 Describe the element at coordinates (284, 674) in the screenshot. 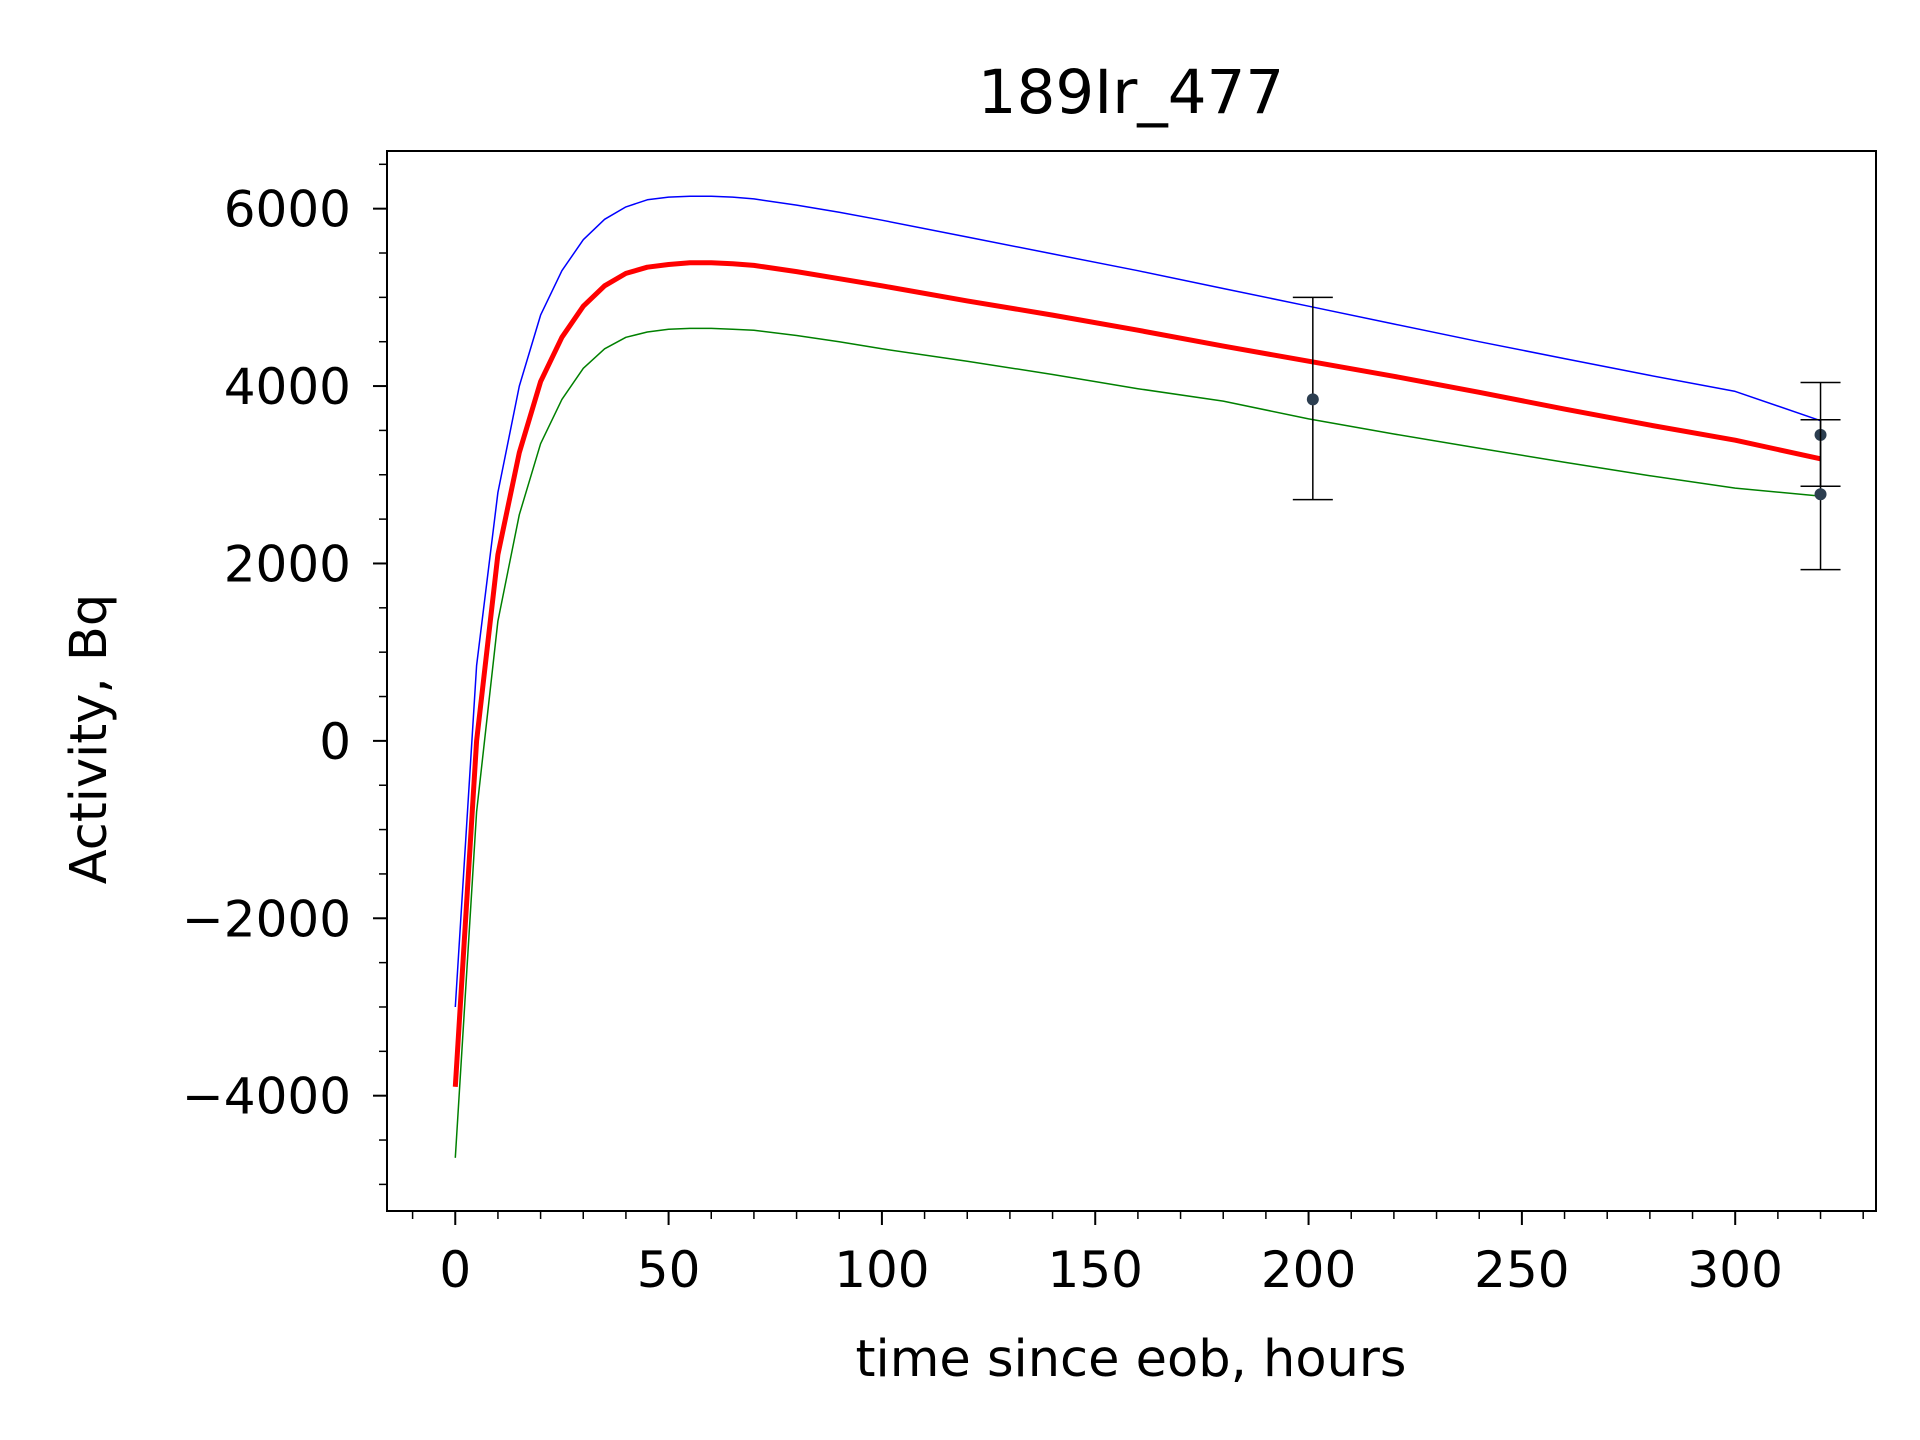

I see `y-axis: −4000 −2000 0 2000 4000 6000` at that location.